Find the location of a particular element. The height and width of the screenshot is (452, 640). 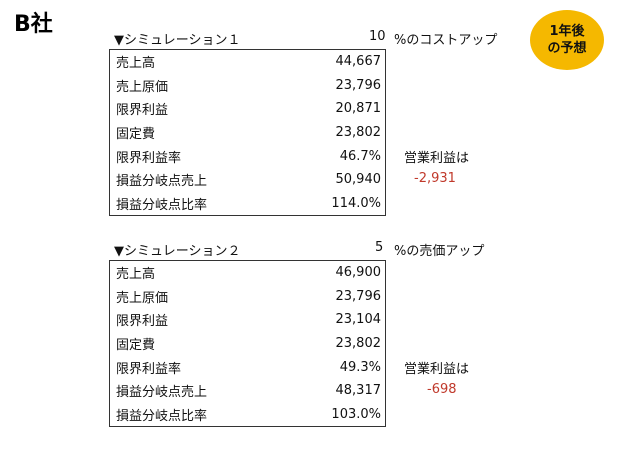

simulation-percent: 10 is located at coordinates (377, 36).